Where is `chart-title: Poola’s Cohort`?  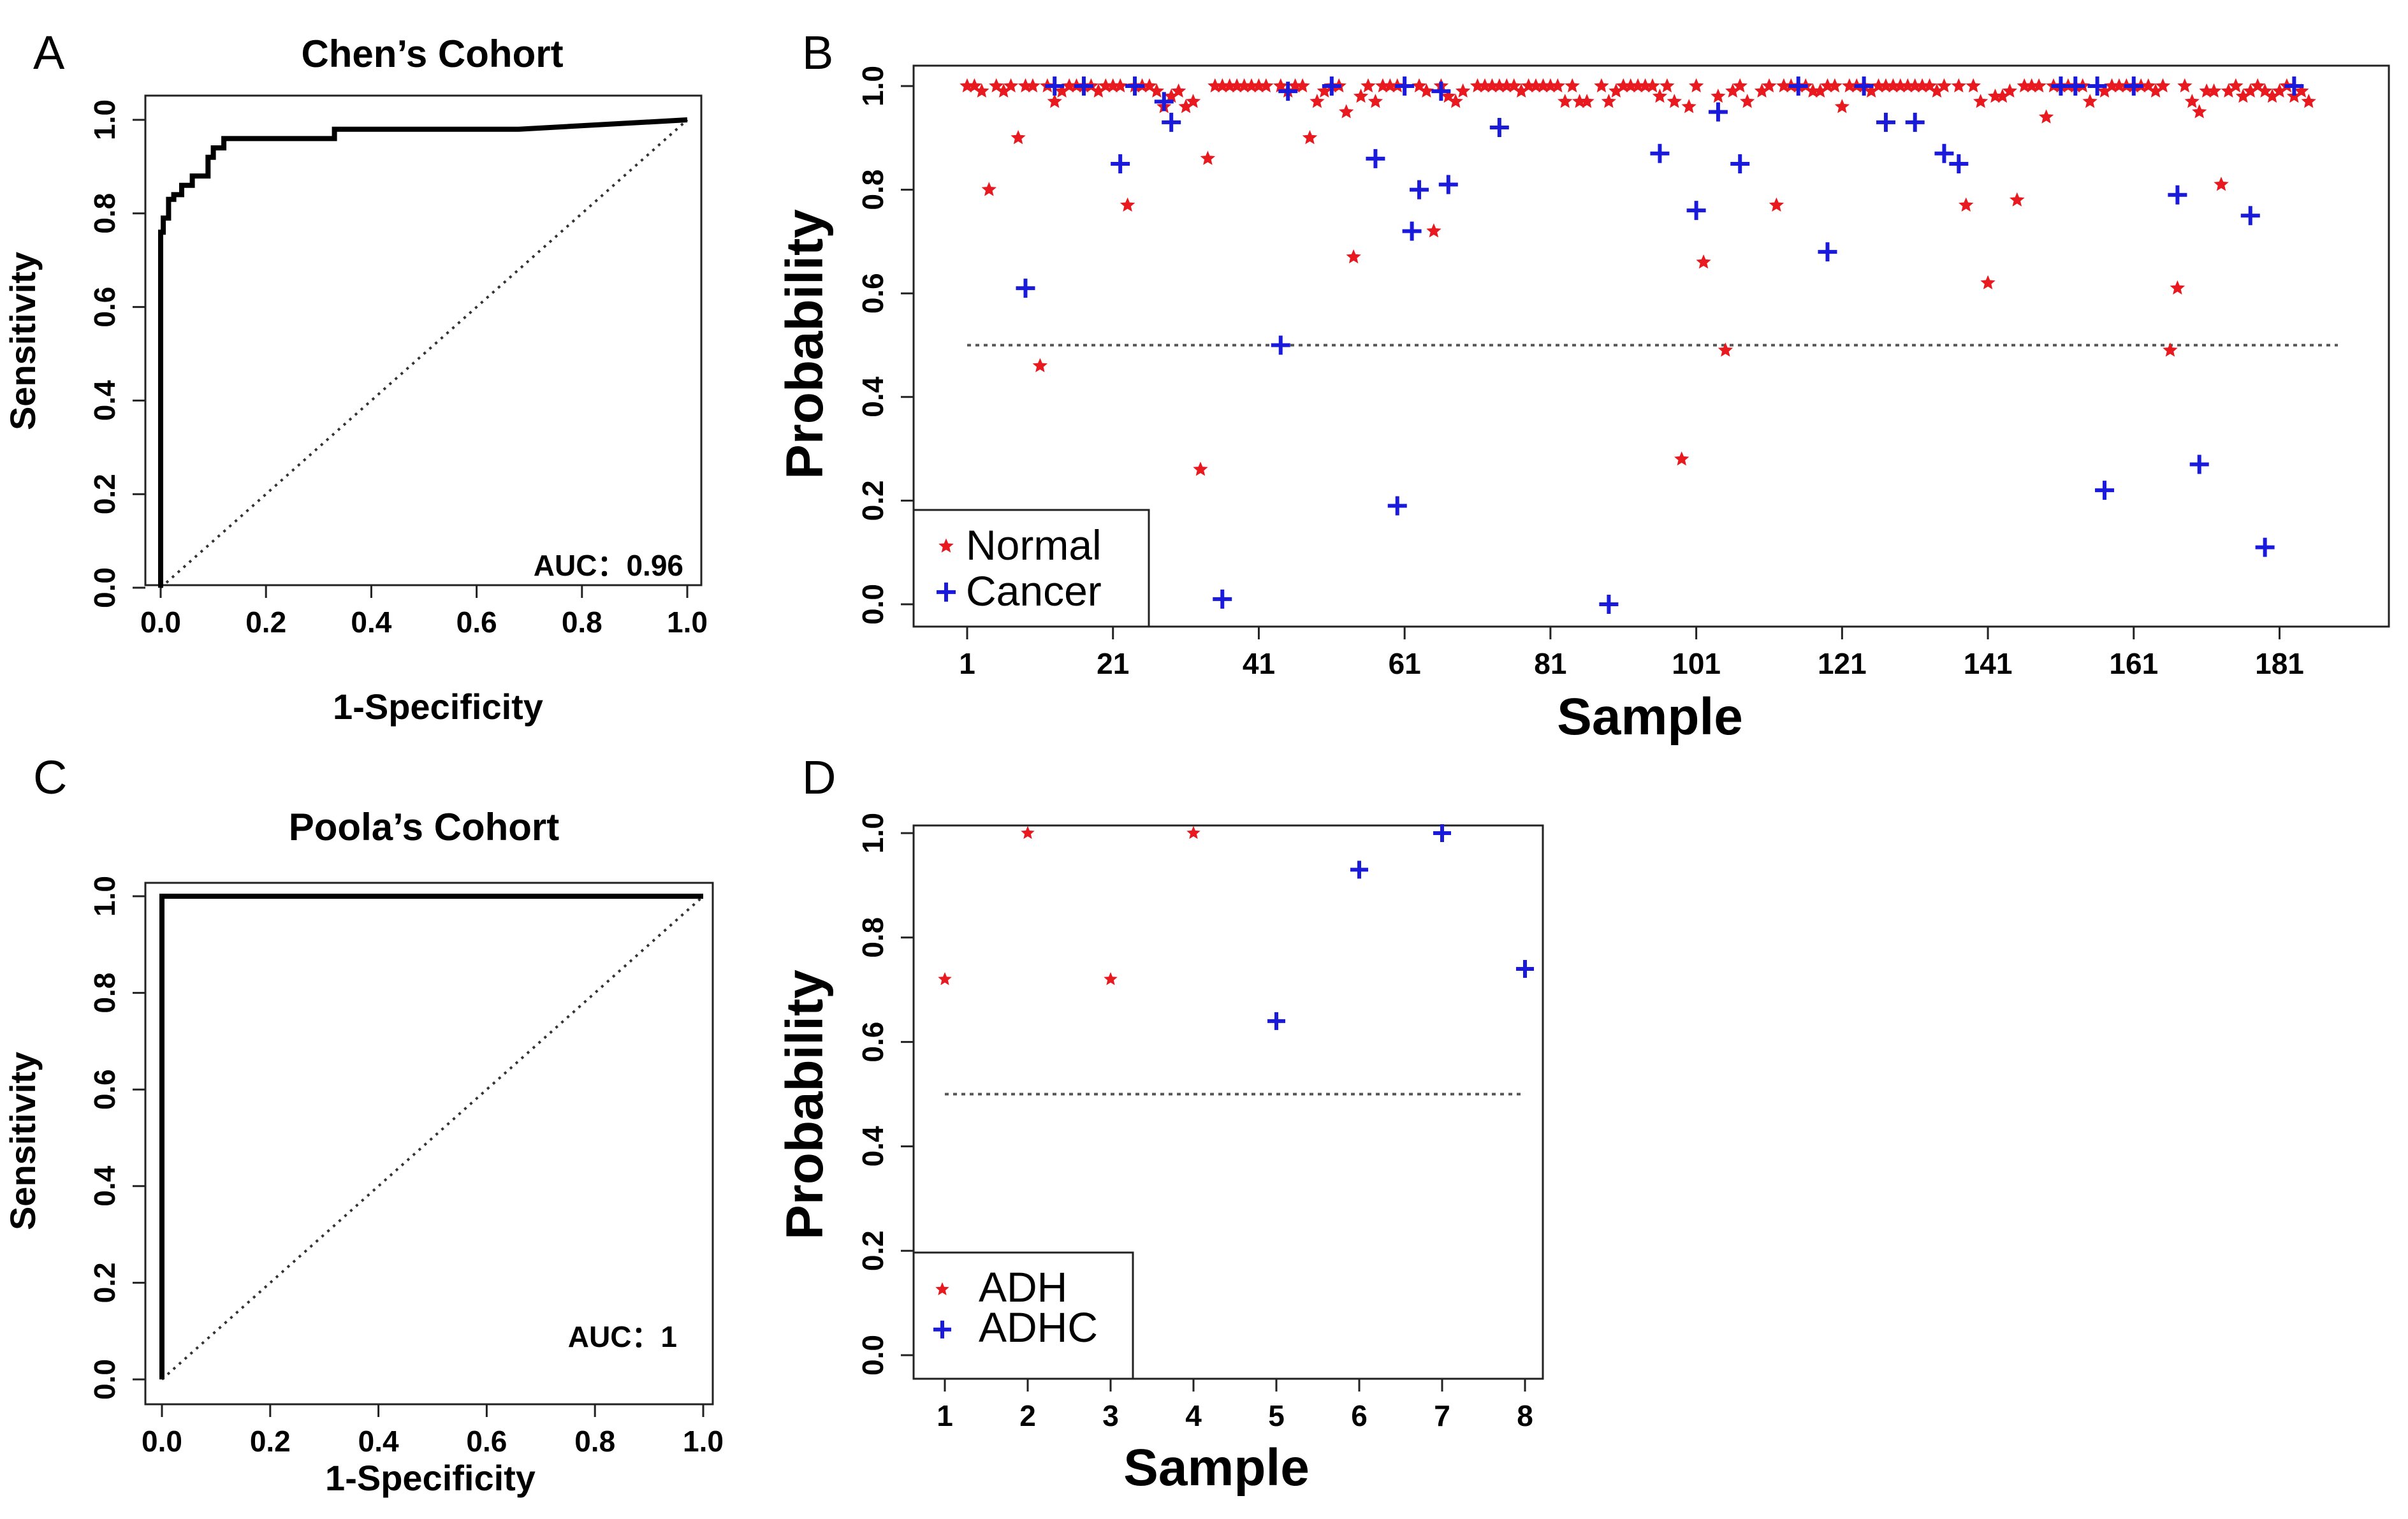
chart-title: Poola’s Cohort is located at coordinates (424, 827).